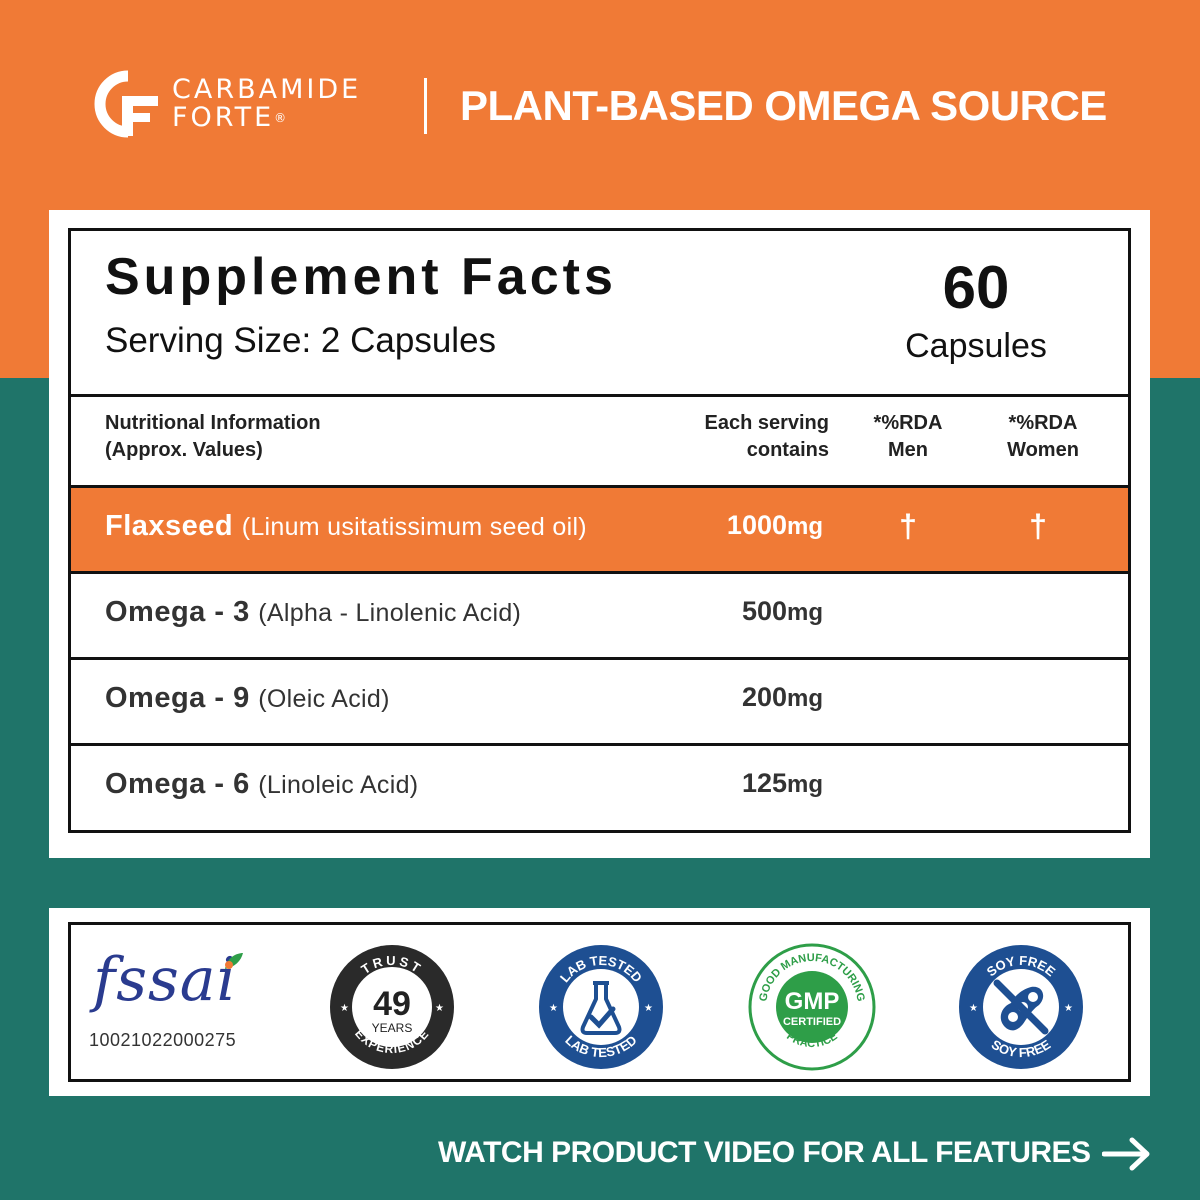  What do you see at coordinates (782, 611) in the screenshot?
I see `ingredient-amount: 500mg` at bounding box center [782, 611].